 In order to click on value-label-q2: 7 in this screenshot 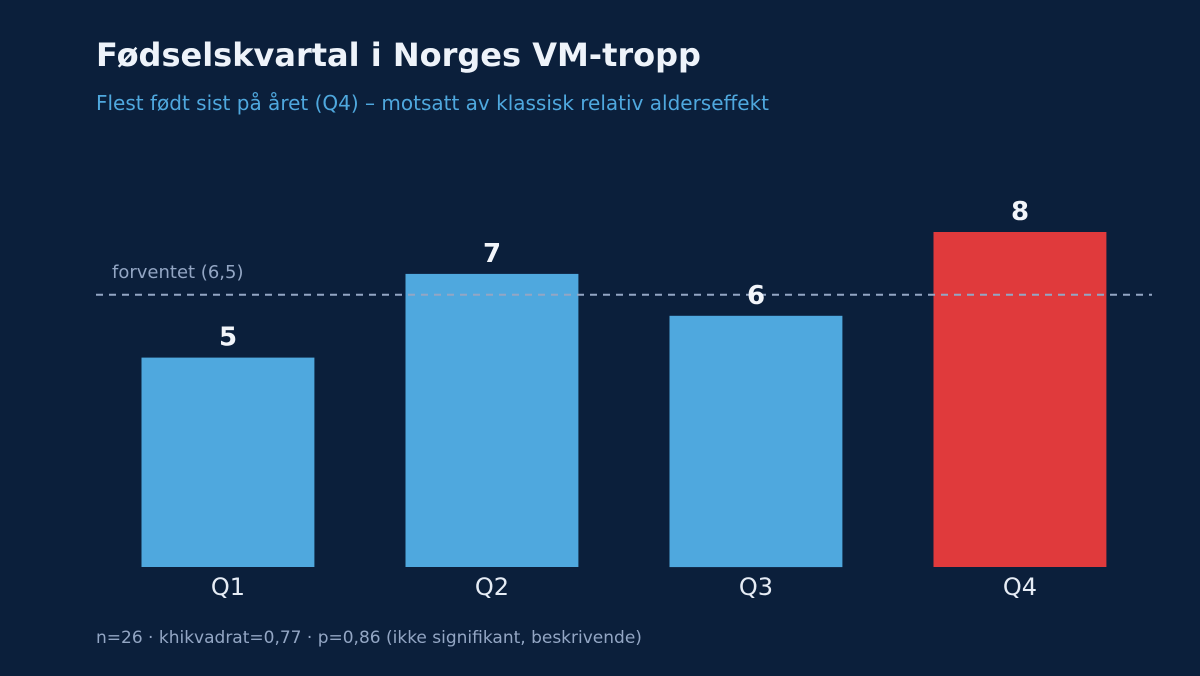, I will do `click(492, 254)`.